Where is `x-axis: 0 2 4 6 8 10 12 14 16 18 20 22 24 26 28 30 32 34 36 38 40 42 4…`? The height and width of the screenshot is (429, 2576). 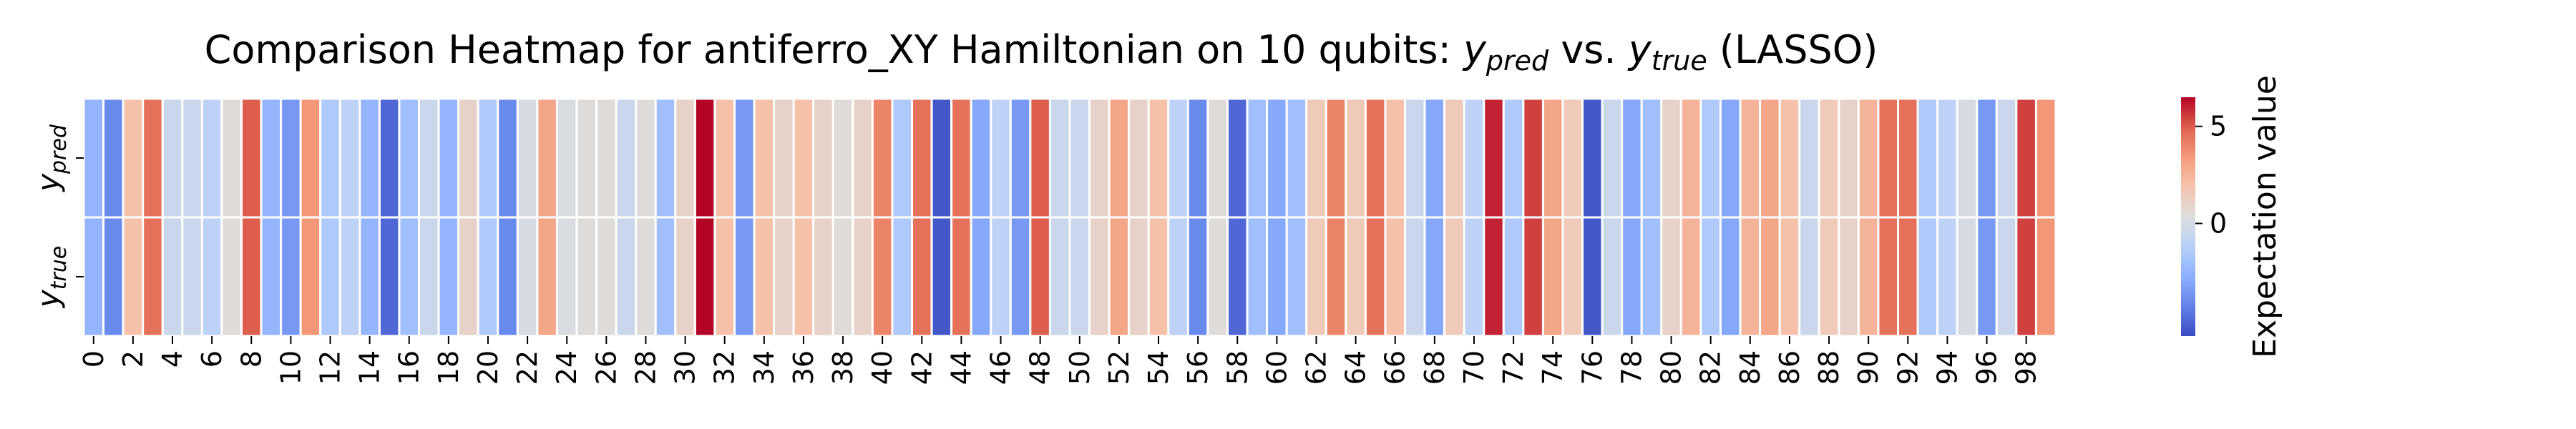
x-axis: 0 2 4 6 8 10 12 14 16 18 20 22 24 26 28 30 32 34 36 38 40 42 4… is located at coordinates (1060, 360).